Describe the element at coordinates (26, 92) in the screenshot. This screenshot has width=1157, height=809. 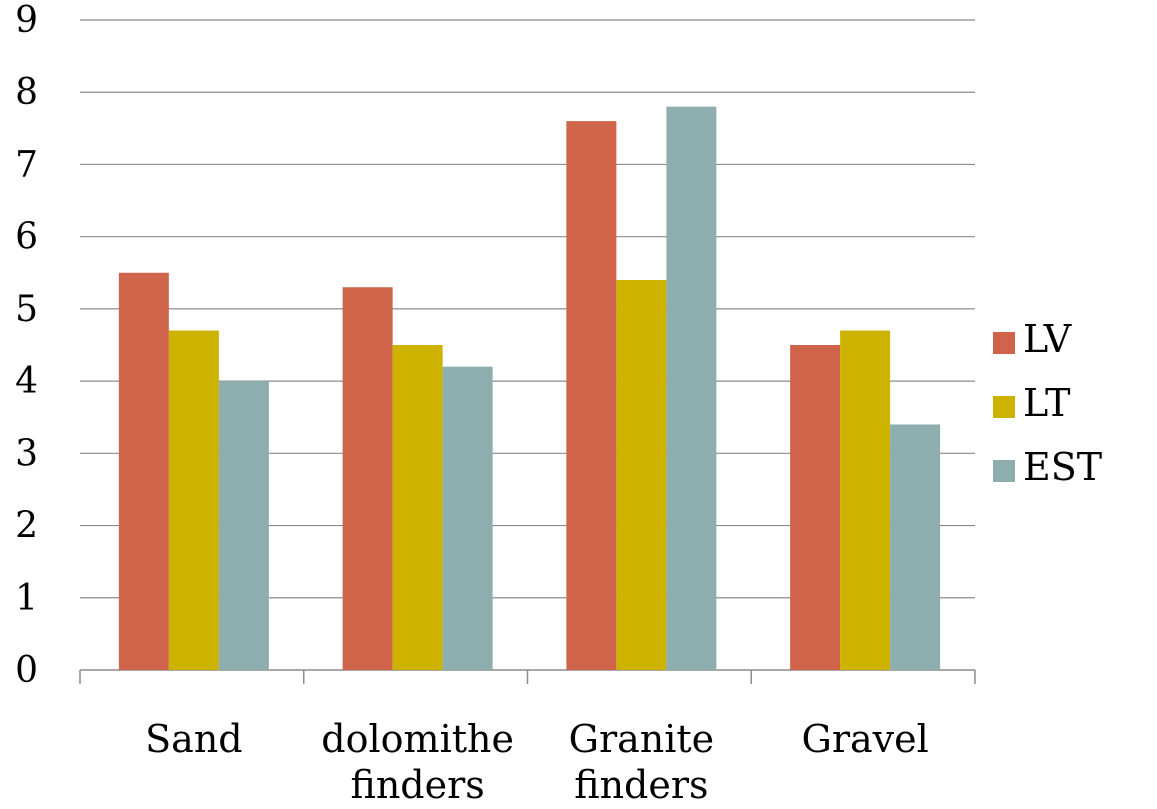
I see `y-tick-label: 8` at that location.